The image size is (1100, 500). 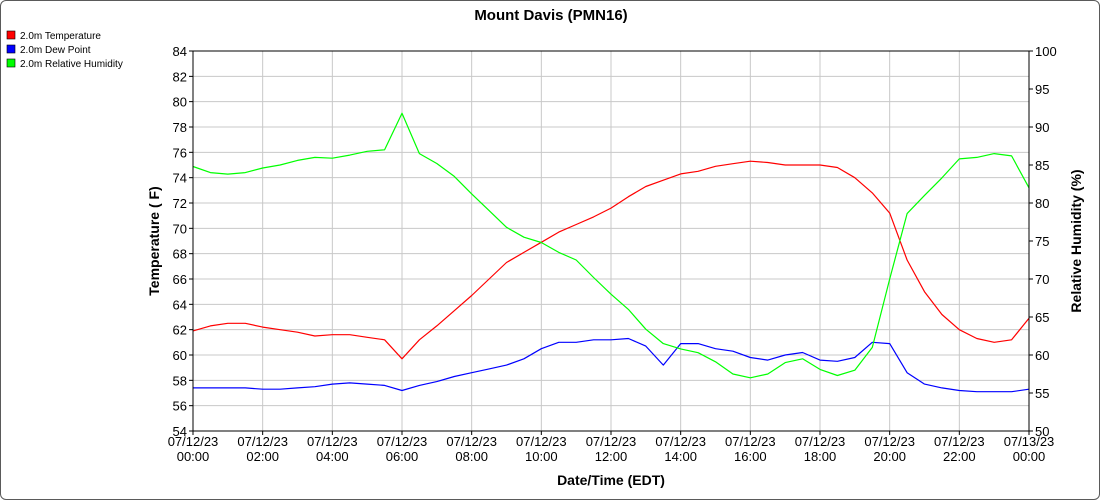 I want to click on y-left-tick-label: 56, so click(x=180, y=406).